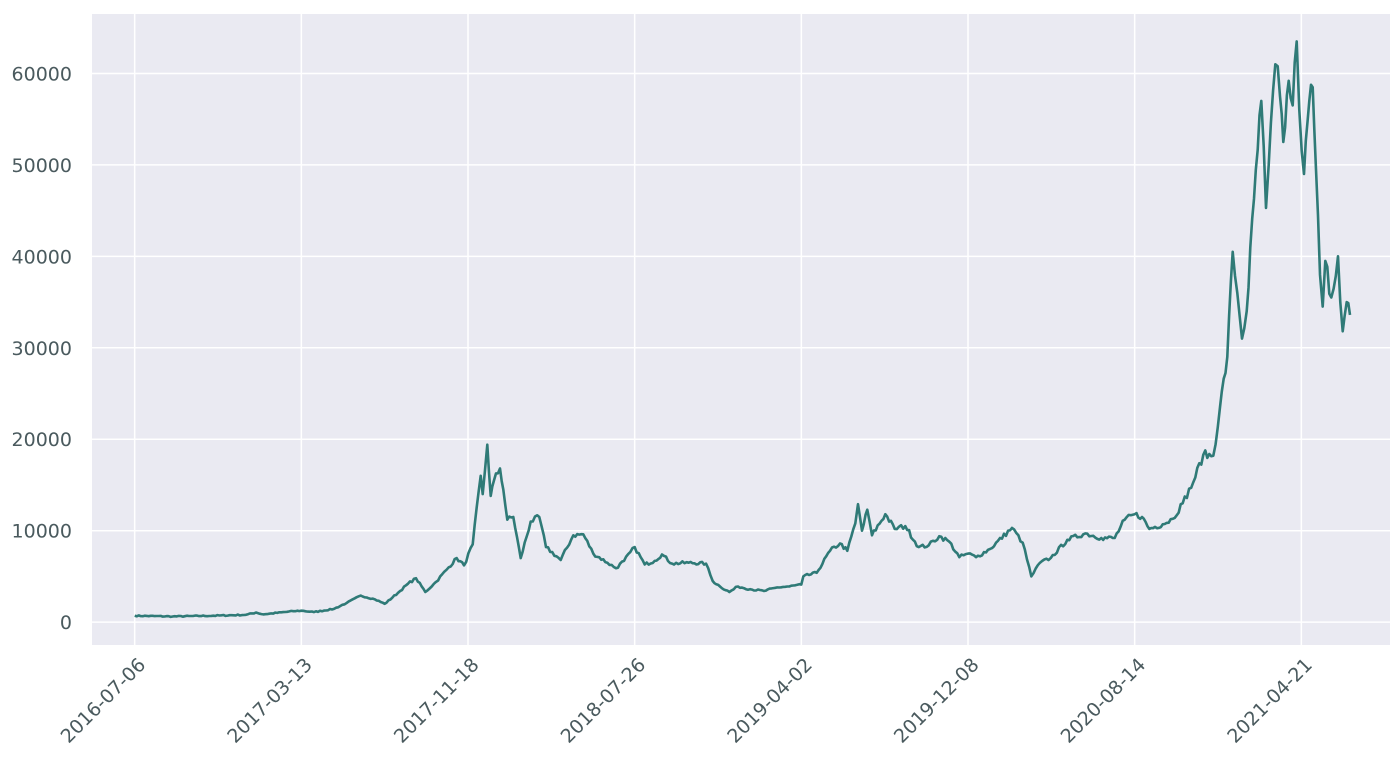 The image size is (1400, 763). I want to click on x-tick-label: 2017-11-18, so click(437, 701).